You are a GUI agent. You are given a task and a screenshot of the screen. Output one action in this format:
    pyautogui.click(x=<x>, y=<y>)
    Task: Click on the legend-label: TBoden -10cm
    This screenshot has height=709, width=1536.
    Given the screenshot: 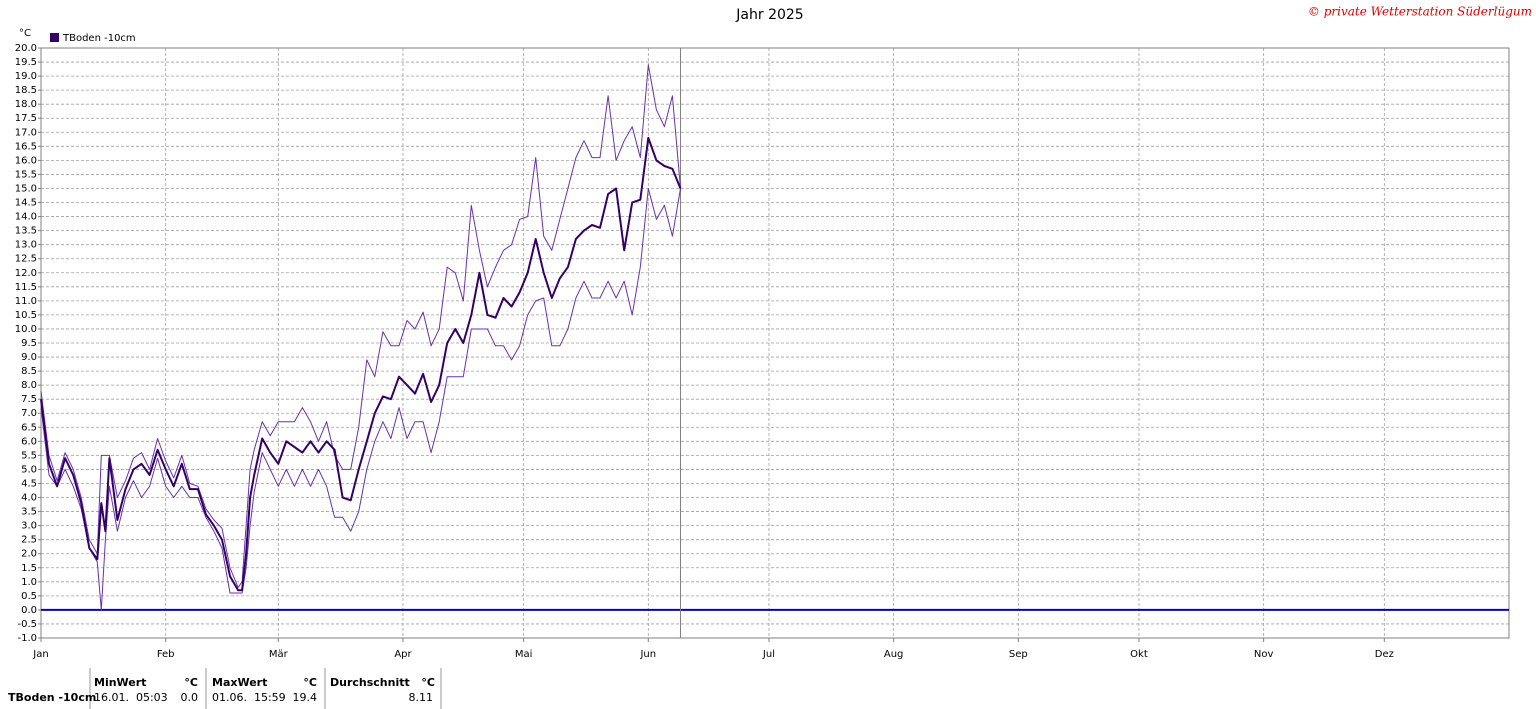 What is the action you would take?
    pyautogui.click(x=99, y=38)
    